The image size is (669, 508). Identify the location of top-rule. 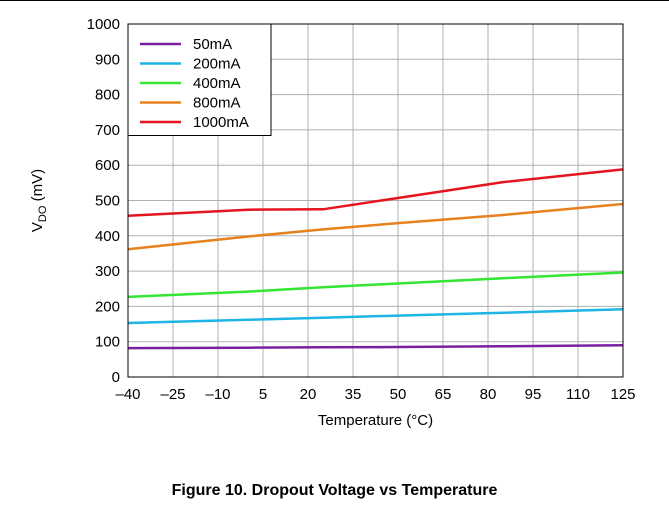
(334, 0).